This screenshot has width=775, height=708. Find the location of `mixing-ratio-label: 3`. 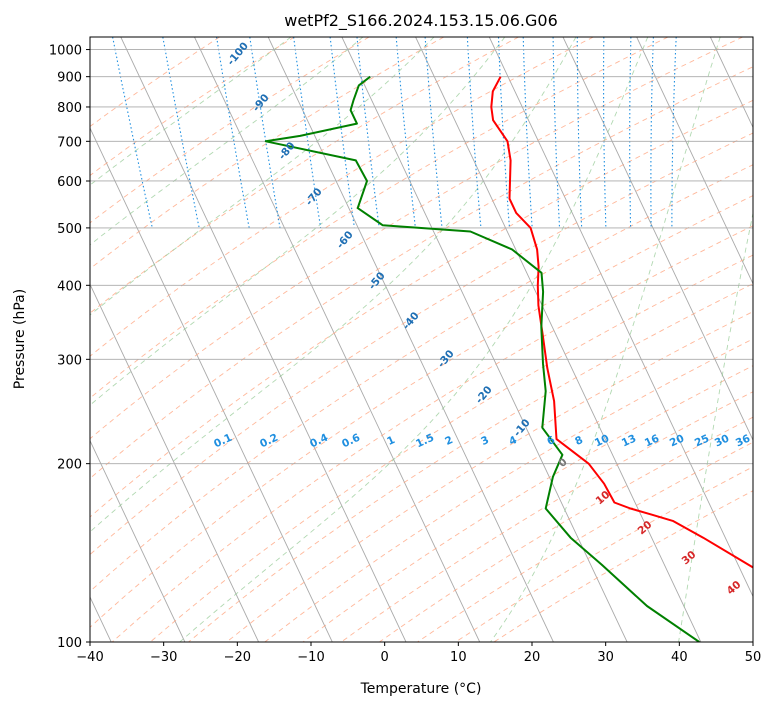

mixing-ratio-label: 3 is located at coordinates (485, 441).